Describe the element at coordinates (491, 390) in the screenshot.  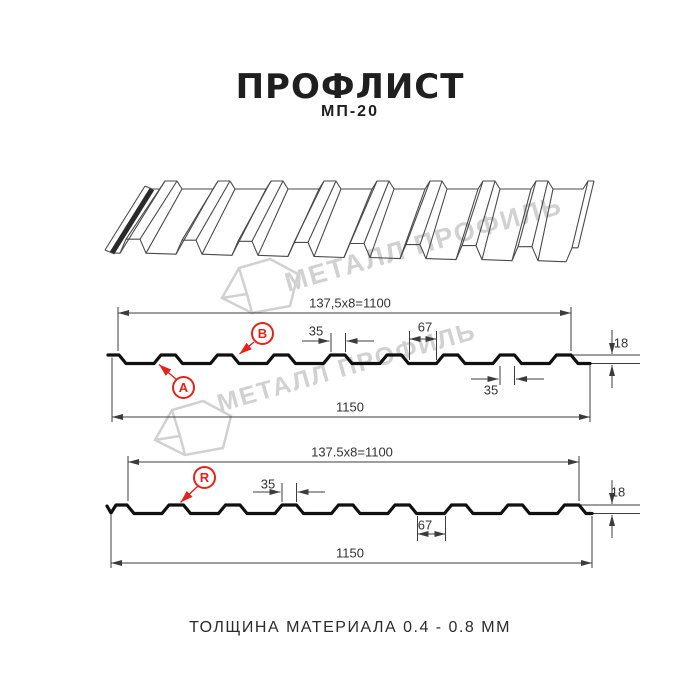
I see `dim-rib-bottom-width-top: 35` at that location.